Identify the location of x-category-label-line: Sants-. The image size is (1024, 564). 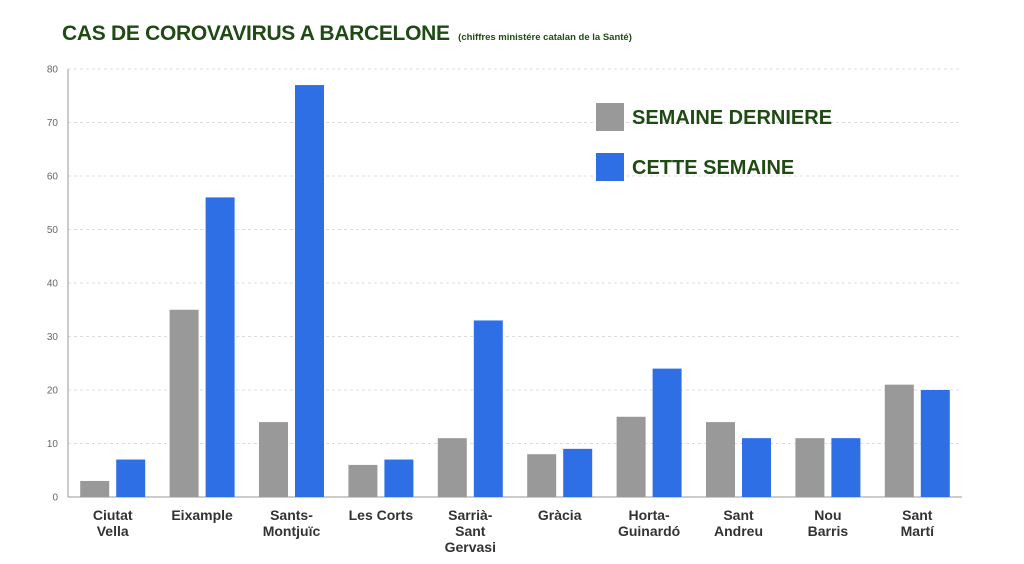
(291, 515).